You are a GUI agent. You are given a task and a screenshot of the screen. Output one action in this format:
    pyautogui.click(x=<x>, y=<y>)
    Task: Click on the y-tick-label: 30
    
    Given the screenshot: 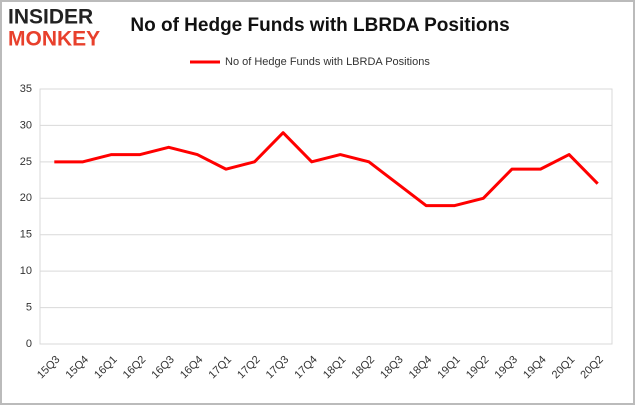 What is the action you would take?
    pyautogui.click(x=26, y=125)
    